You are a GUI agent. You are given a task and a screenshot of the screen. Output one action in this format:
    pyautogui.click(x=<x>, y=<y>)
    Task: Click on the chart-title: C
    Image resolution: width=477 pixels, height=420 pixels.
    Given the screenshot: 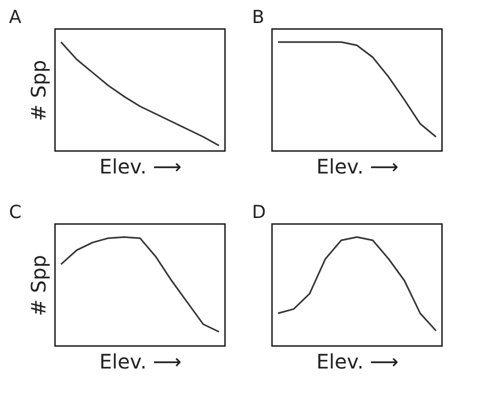 What is the action you would take?
    pyautogui.click(x=15, y=212)
    